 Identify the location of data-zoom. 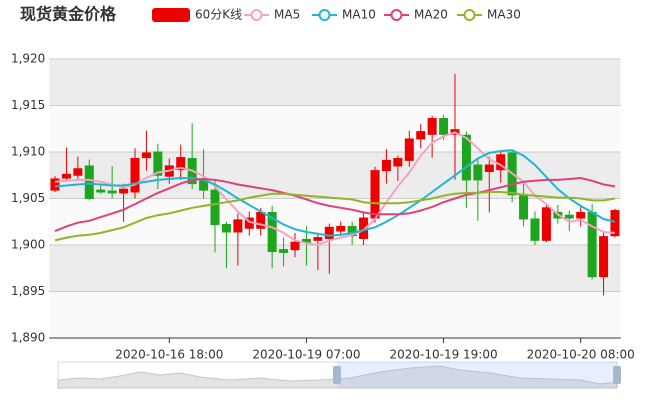
(339, 375).